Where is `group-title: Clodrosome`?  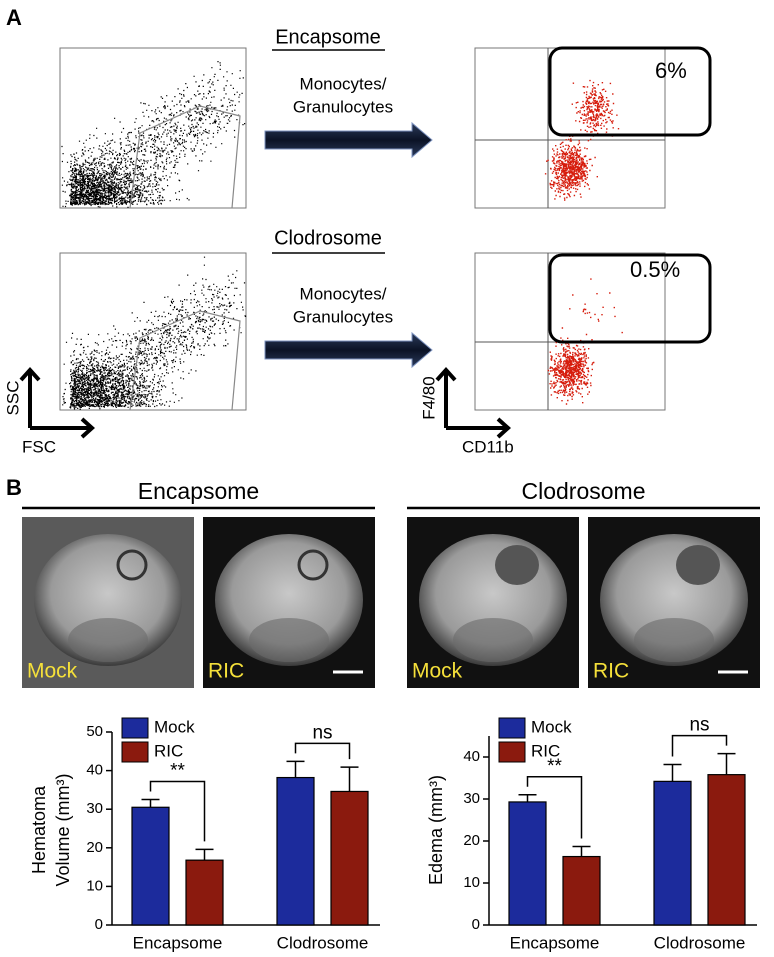 group-title: Clodrosome is located at coordinates (584, 491).